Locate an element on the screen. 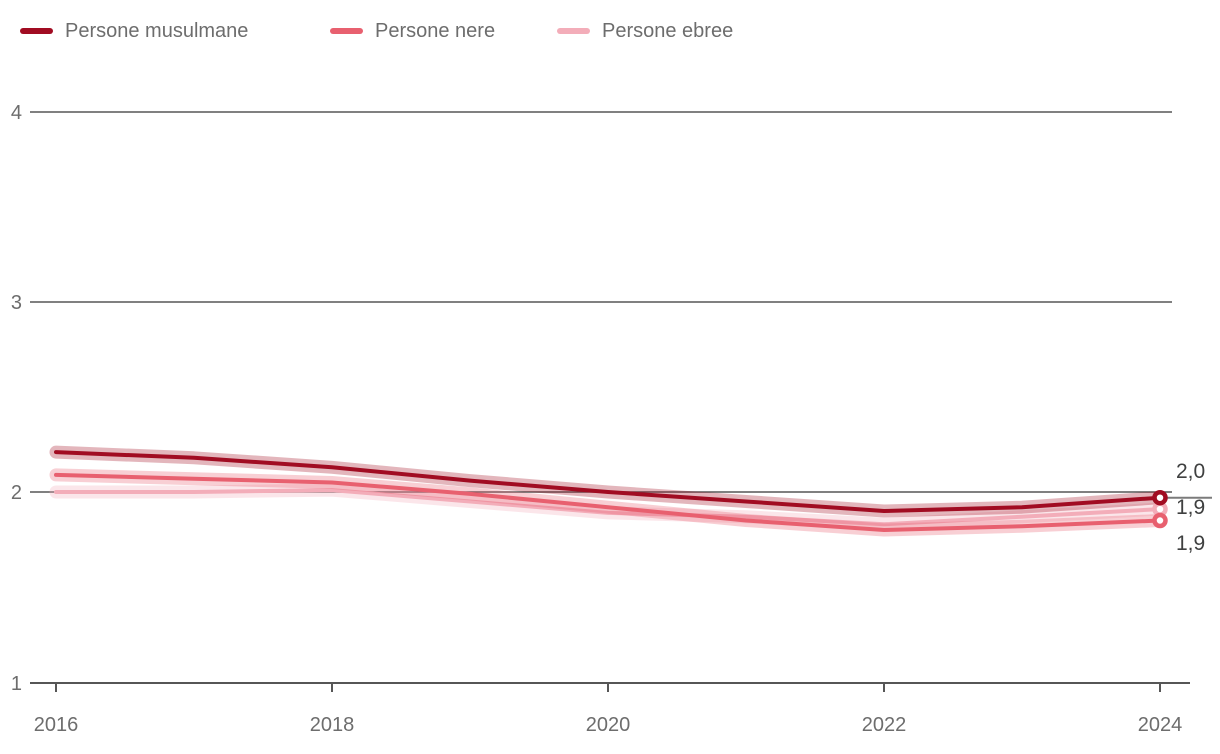 Image resolution: width=1220 pixels, height=754 pixels. value-label-persone-musulmane: 2,0 is located at coordinates (1190, 471).